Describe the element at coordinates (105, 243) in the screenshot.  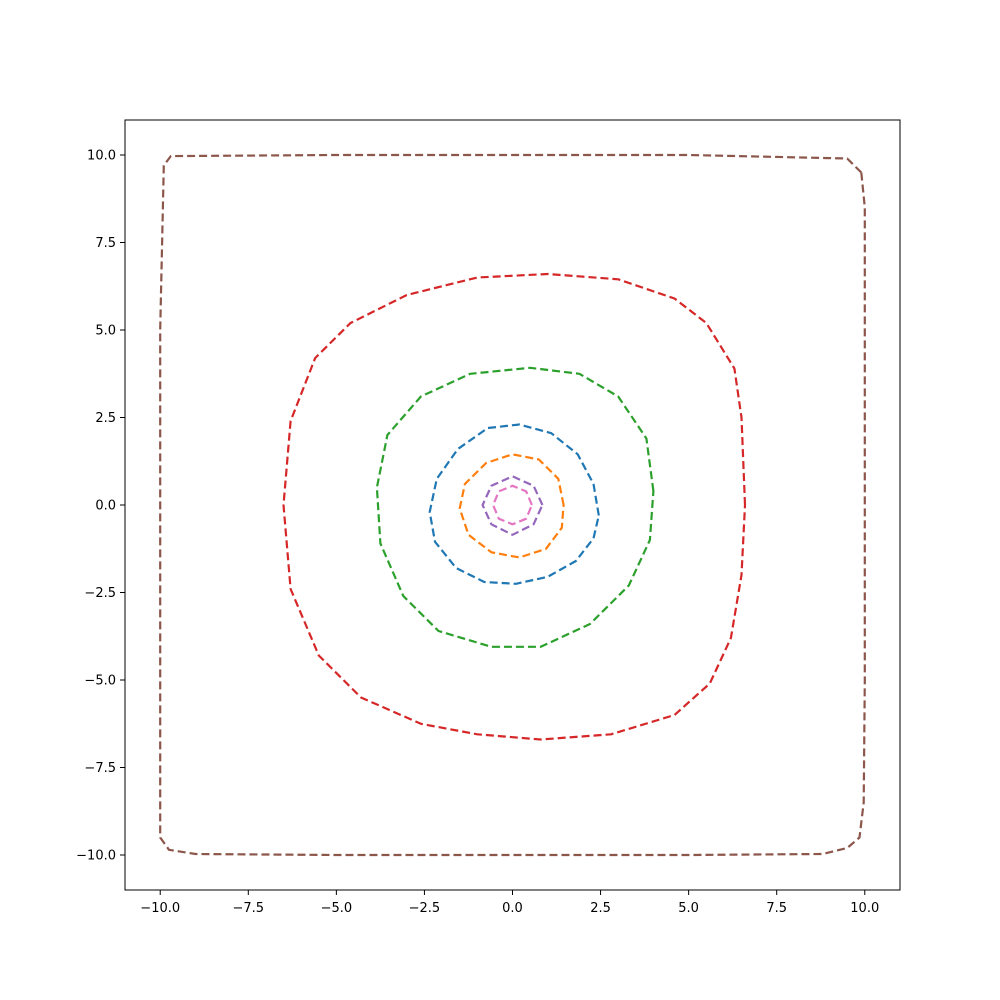
I see `y-tick-label: 7.5` at that location.